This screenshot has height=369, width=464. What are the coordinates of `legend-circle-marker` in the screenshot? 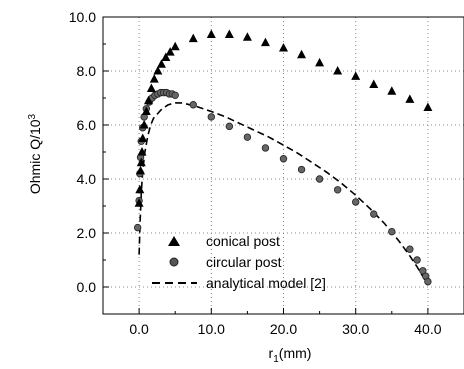 It's located at (174, 262).